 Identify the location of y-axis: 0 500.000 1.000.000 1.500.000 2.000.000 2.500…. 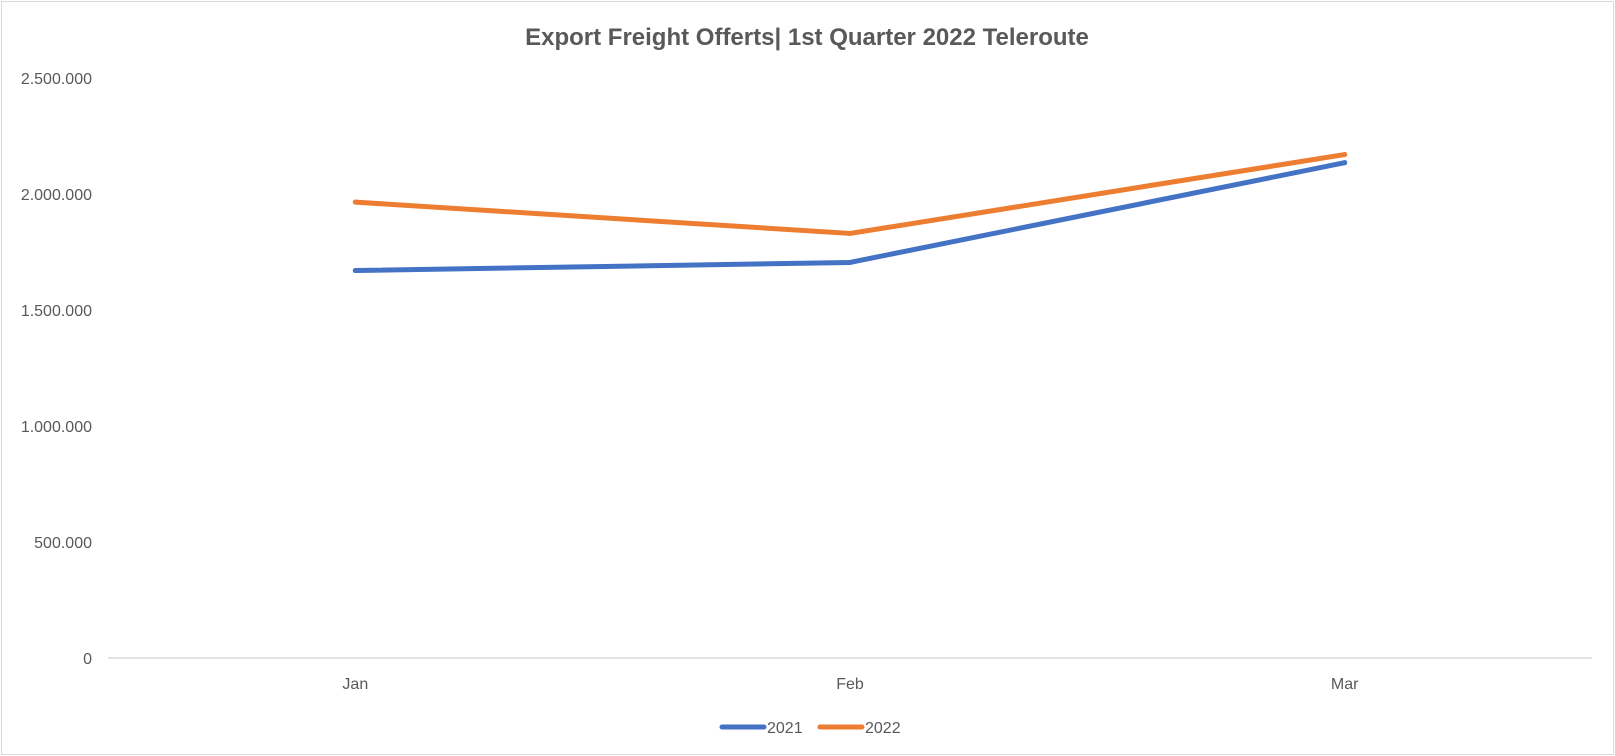
(56, 369).